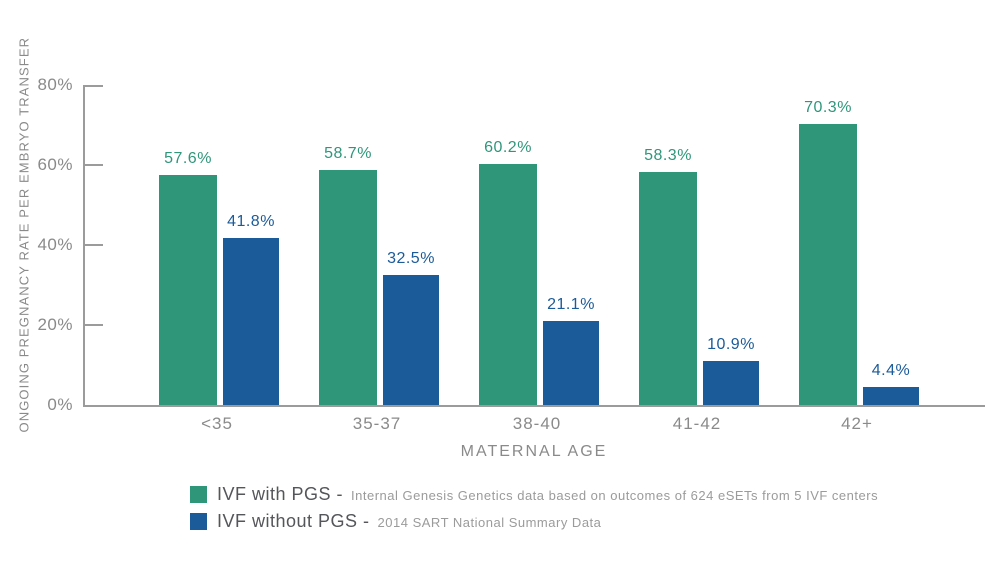 The image size is (999, 571). Describe the element at coordinates (198, 494) in the screenshot. I see `legend-swatch-green` at that location.